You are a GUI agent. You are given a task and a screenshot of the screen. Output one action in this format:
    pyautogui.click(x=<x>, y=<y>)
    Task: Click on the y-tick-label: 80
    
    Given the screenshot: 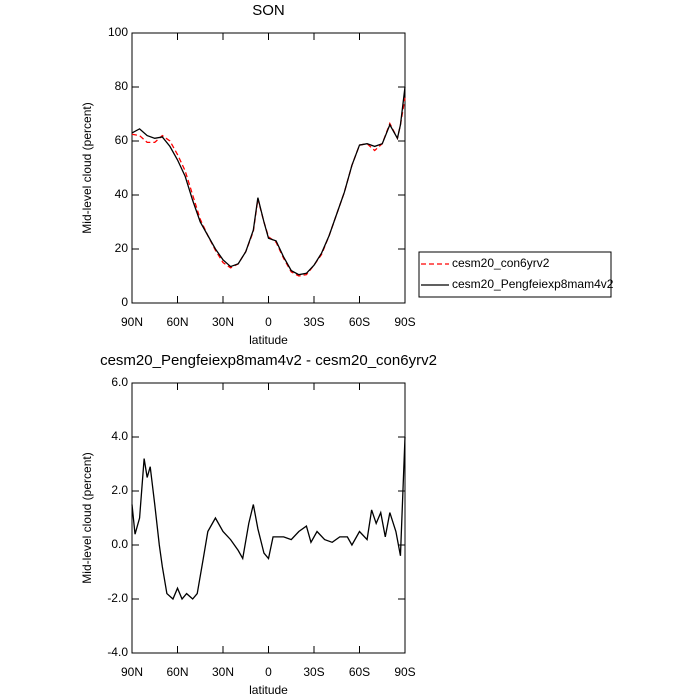 What is the action you would take?
    pyautogui.click(x=122, y=86)
    